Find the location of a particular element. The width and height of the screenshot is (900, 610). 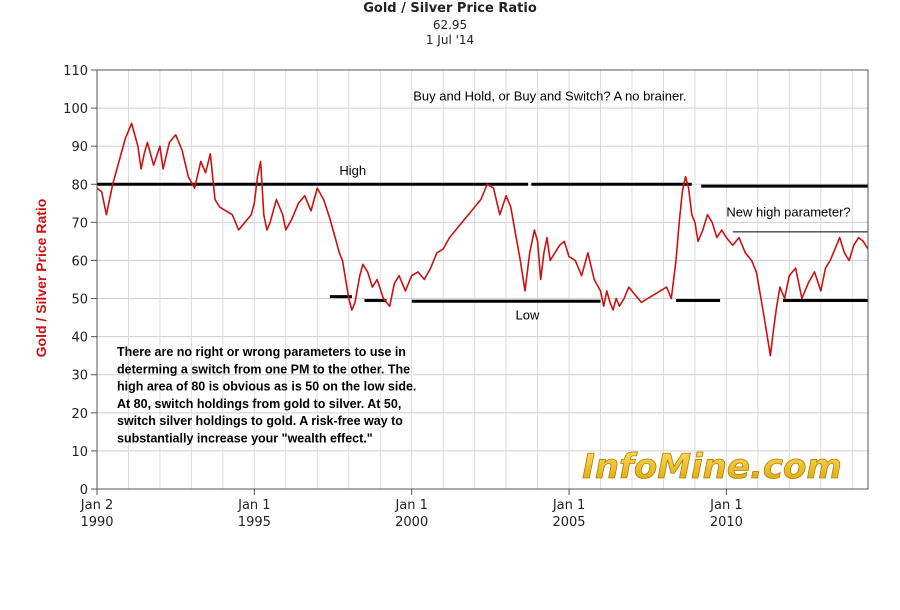

y-tick-label: 40 is located at coordinates (79, 338).